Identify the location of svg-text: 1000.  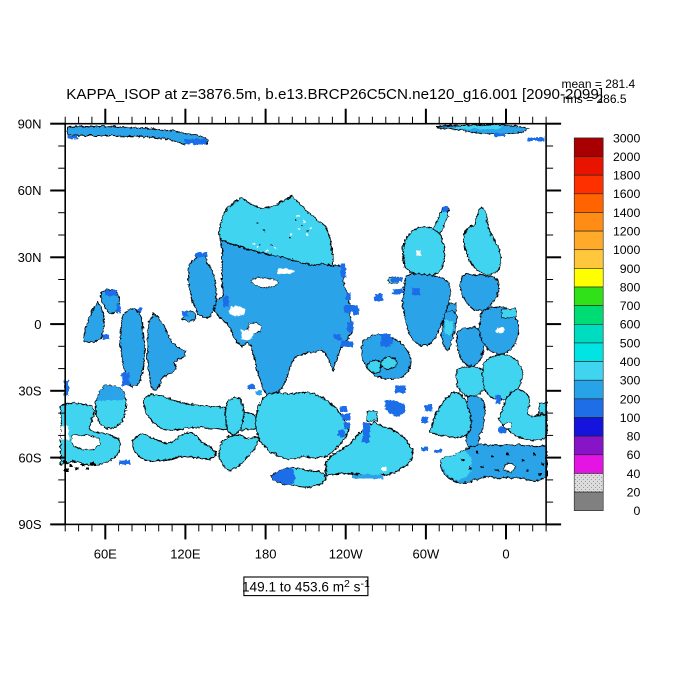
(627, 250).